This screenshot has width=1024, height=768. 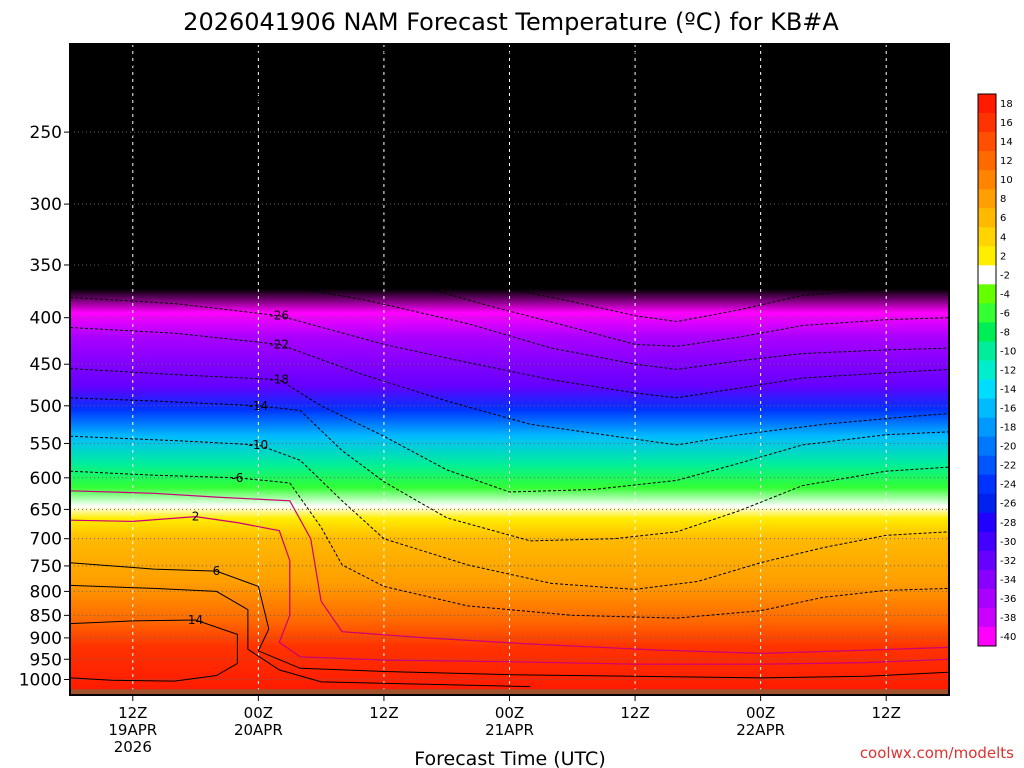 What do you see at coordinates (1003, 218) in the screenshot?
I see `colorbar-label: 6` at bounding box center [1003, 218].